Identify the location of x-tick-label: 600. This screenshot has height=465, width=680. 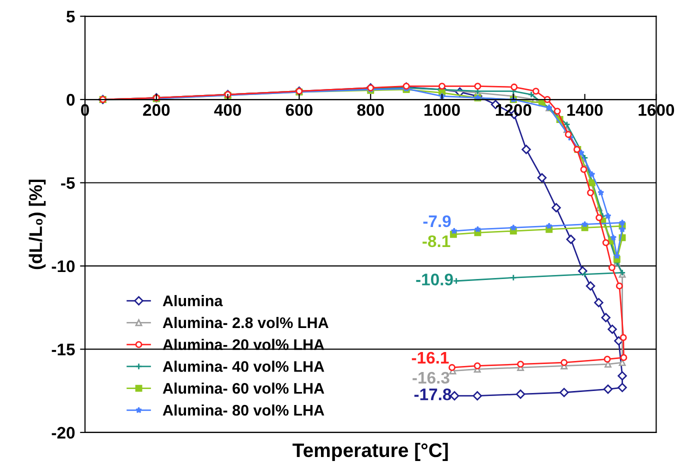
(299, 110).